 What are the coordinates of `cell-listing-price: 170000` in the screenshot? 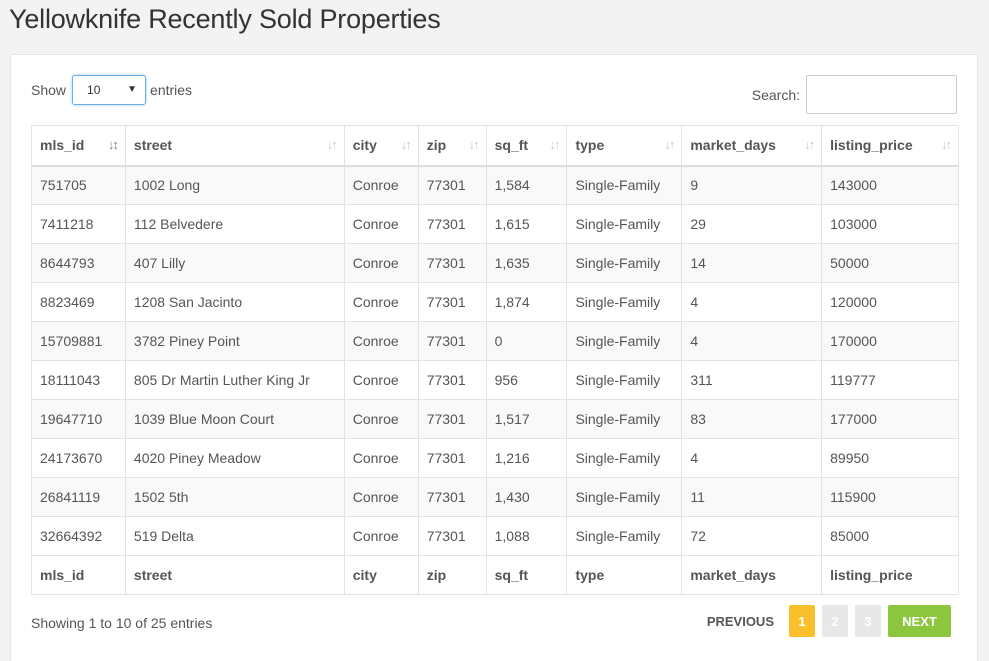 It's located at (890, 341).